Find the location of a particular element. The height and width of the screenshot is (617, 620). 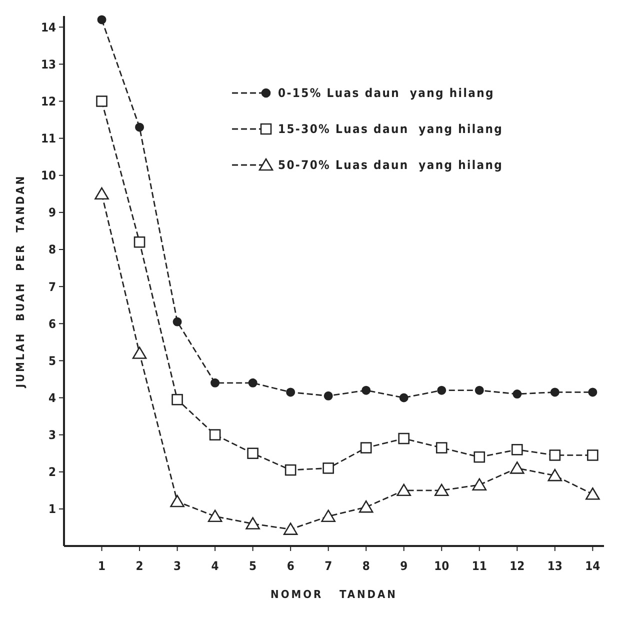

y-tick-label: 5 is located at coordinates (52, 361).